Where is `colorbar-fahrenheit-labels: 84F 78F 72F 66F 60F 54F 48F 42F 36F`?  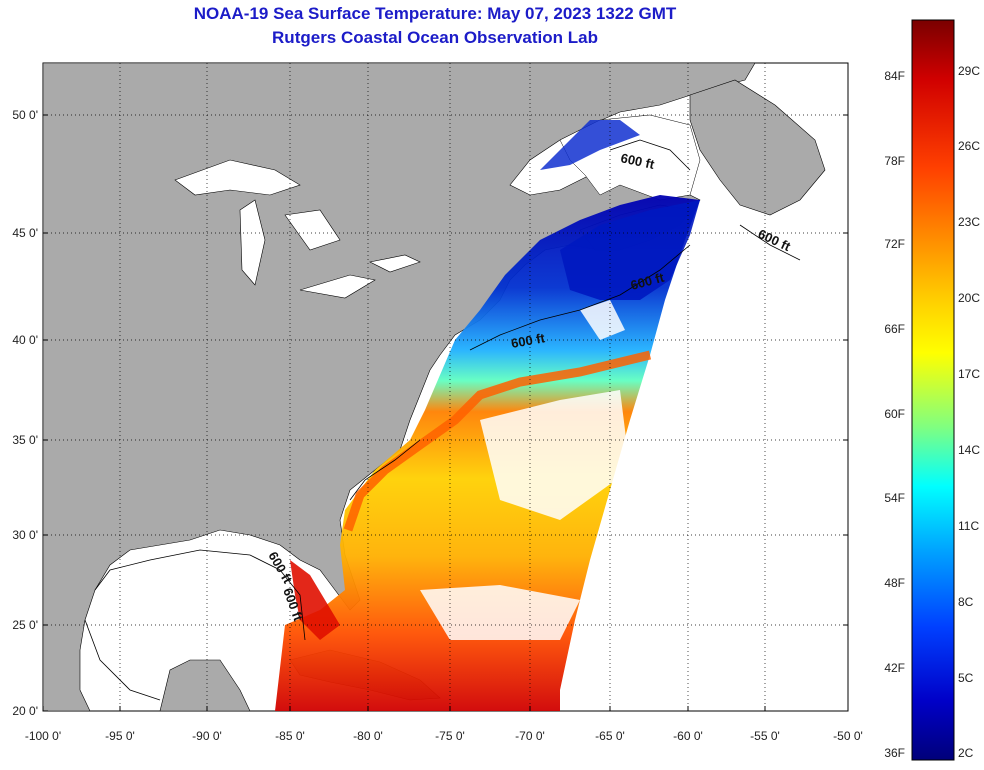
colorbar-fahrenheit-labels: 84F 78F 72F 66F 60F 54F 48F 42F 36F is located at coordinates (894, 414).